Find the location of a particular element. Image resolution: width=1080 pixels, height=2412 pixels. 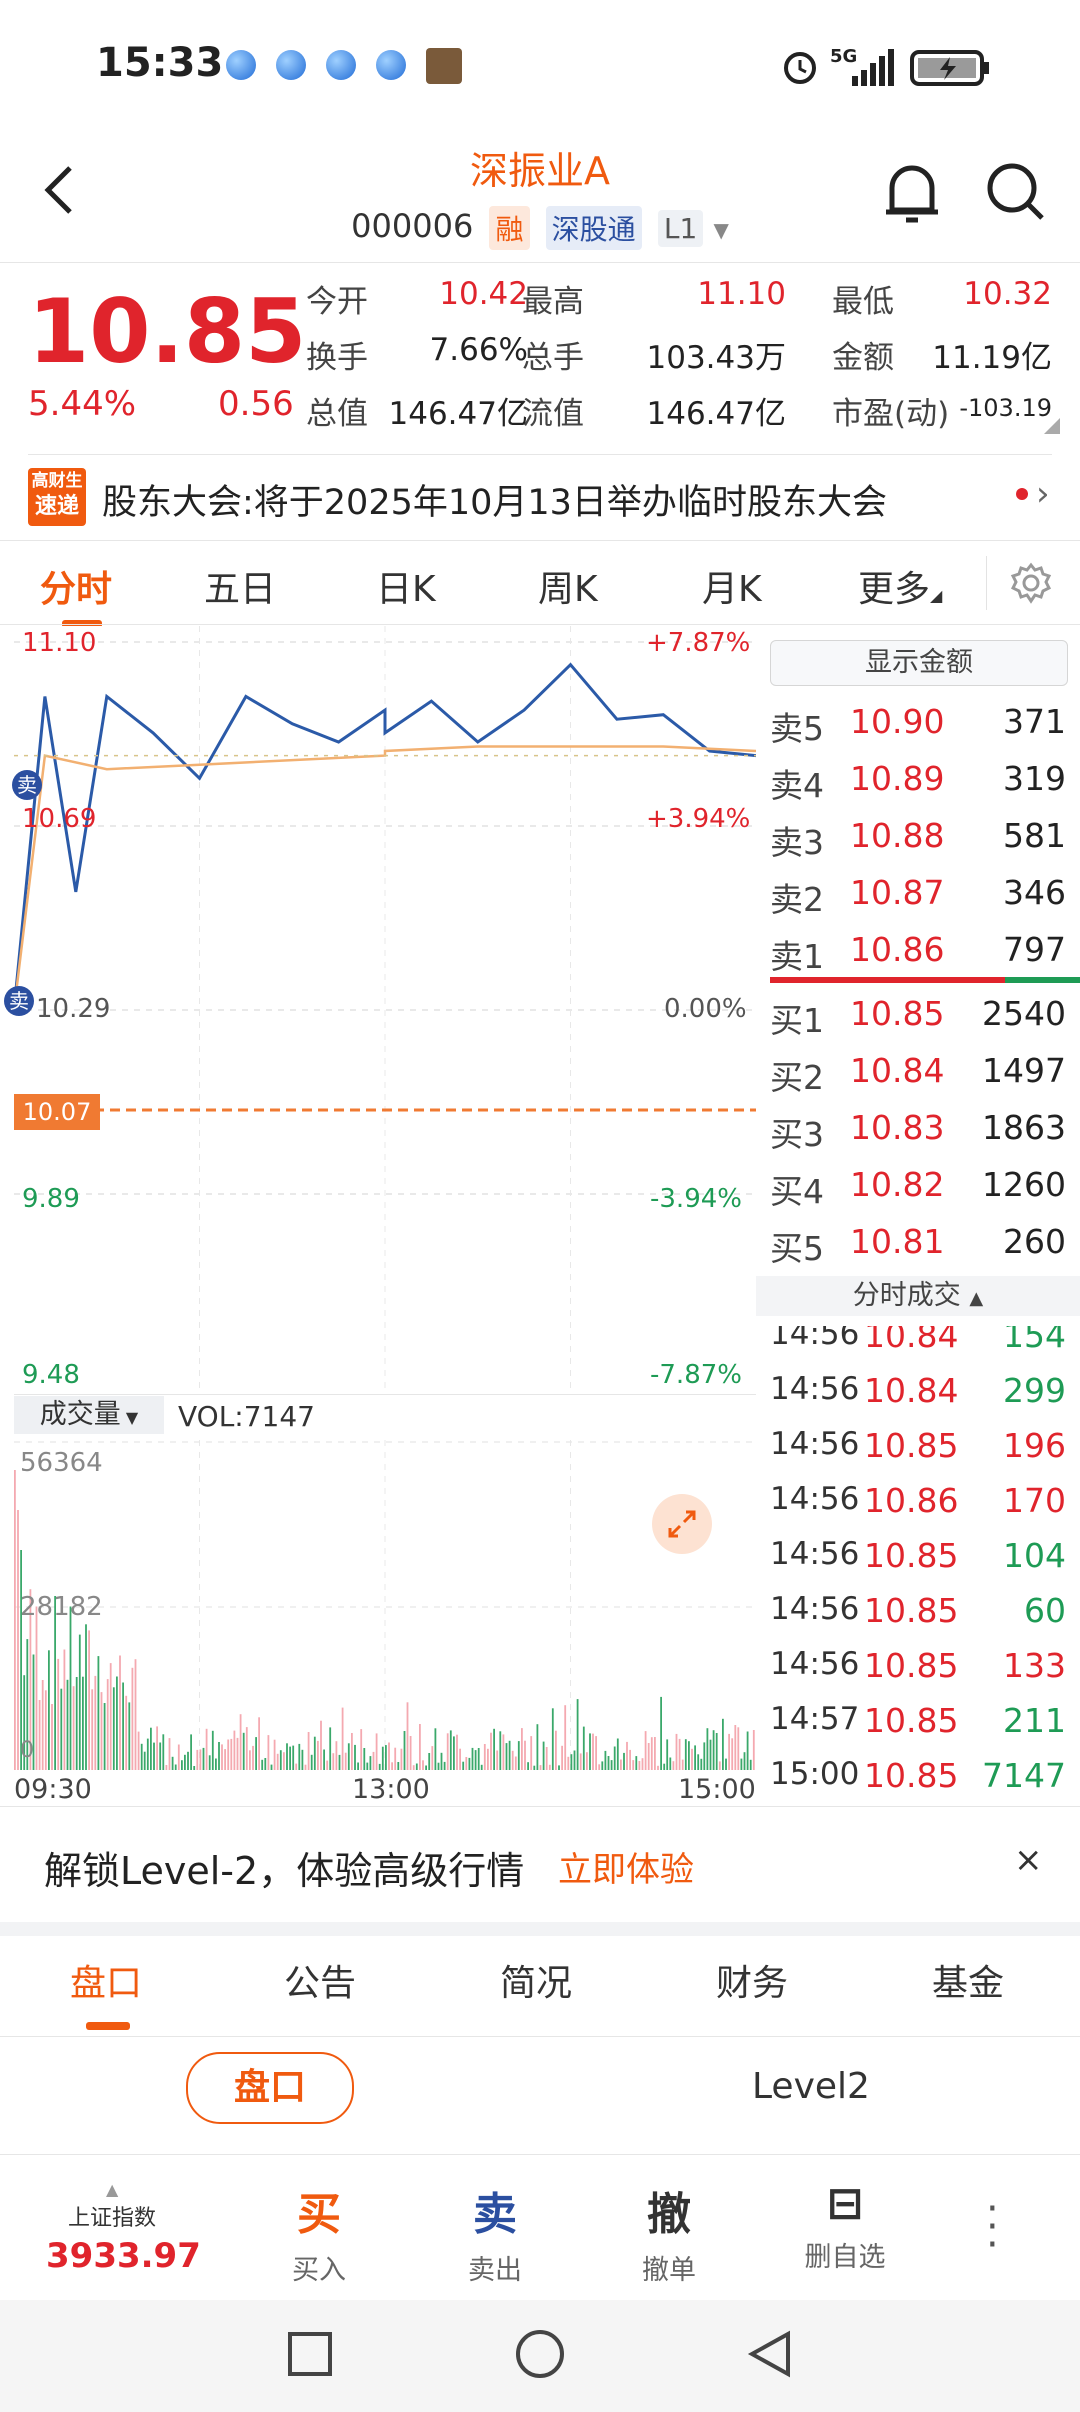

tab-monthly-k: 月K is located at coordinates (732, 589).